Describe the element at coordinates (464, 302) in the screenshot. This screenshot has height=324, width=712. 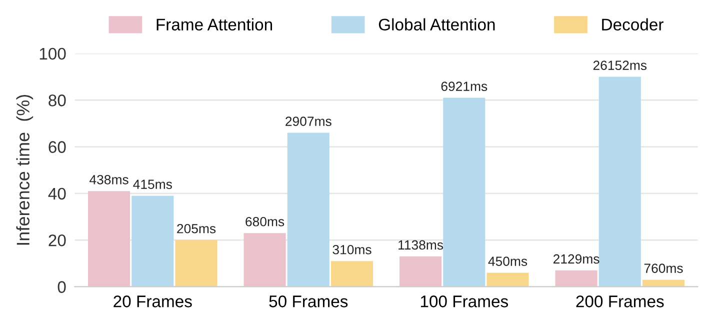
I see `x-tick-label: 100 Frames` at that location.